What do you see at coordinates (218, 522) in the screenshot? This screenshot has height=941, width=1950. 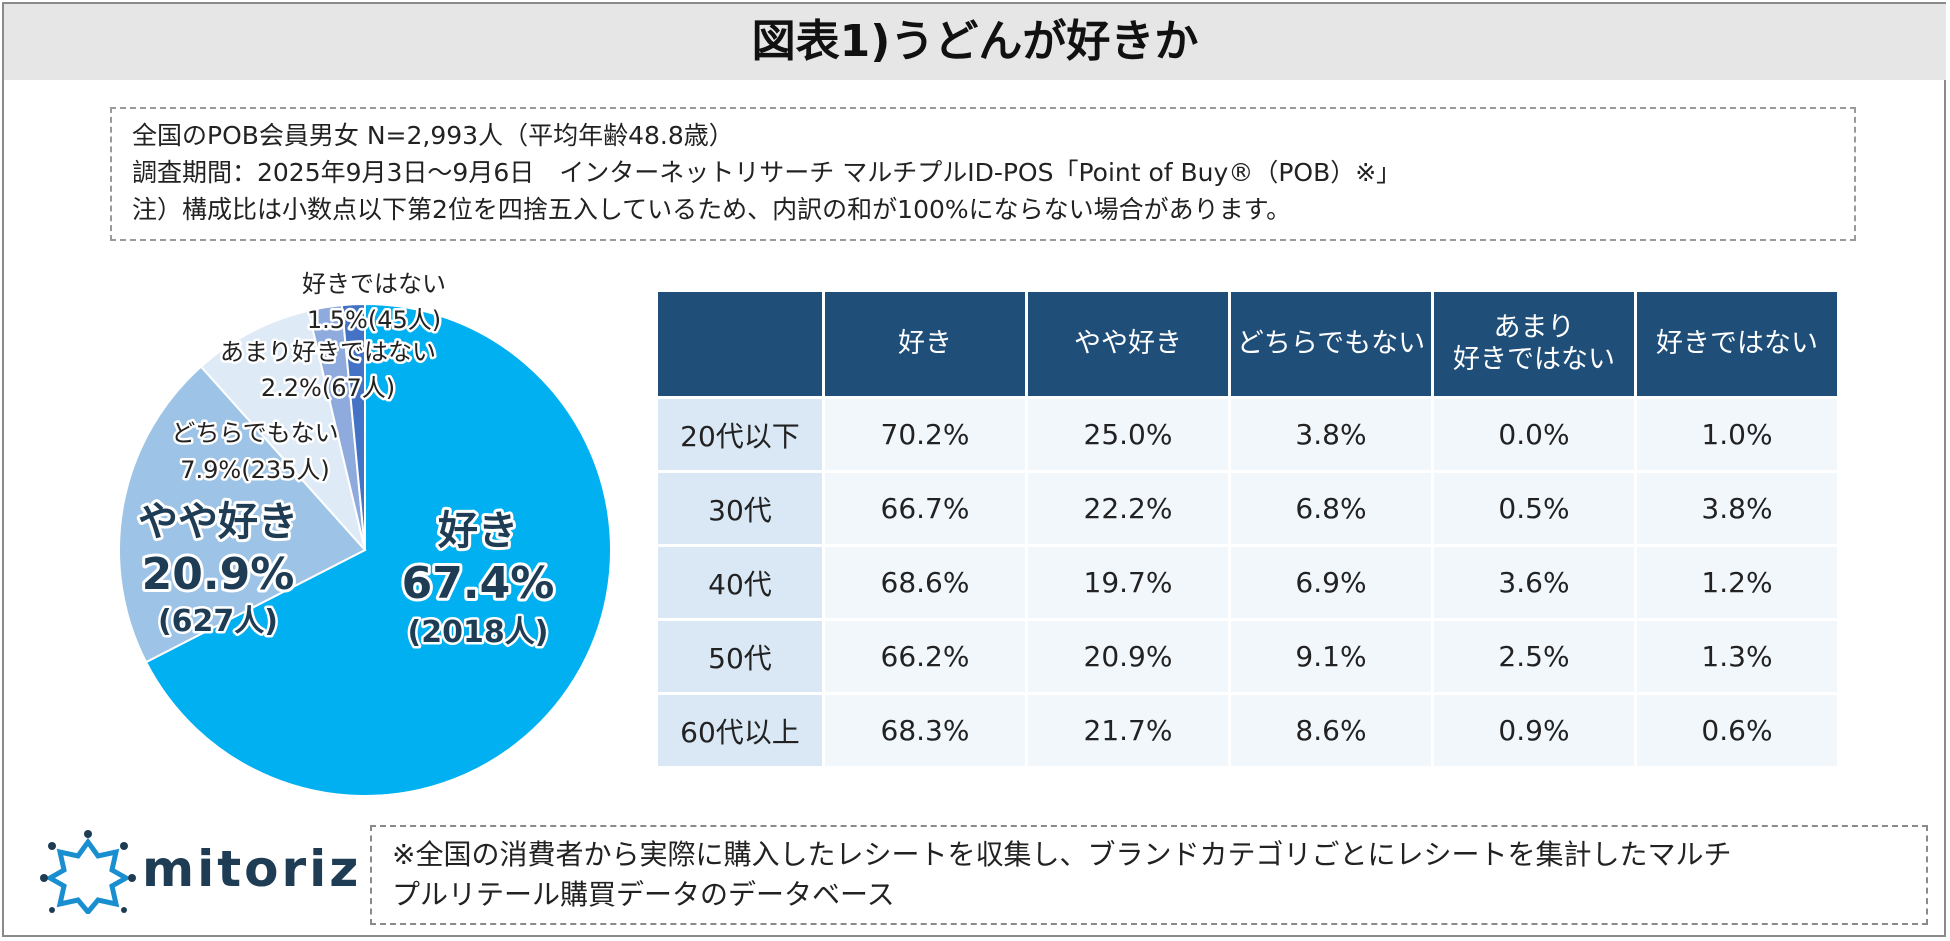 I see `label-somewhat-like-category: やや好き` at bounding box center [218, 522].